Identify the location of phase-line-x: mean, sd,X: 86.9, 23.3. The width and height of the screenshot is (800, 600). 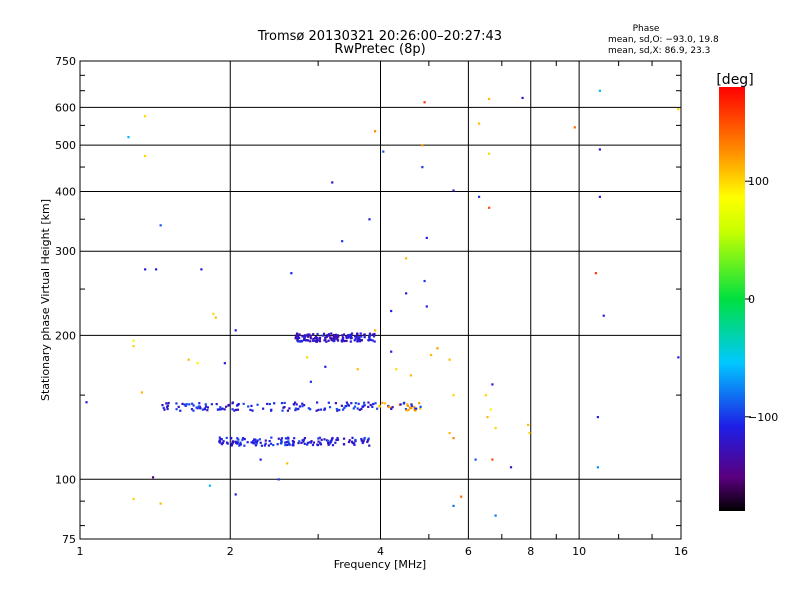
(659, 51).